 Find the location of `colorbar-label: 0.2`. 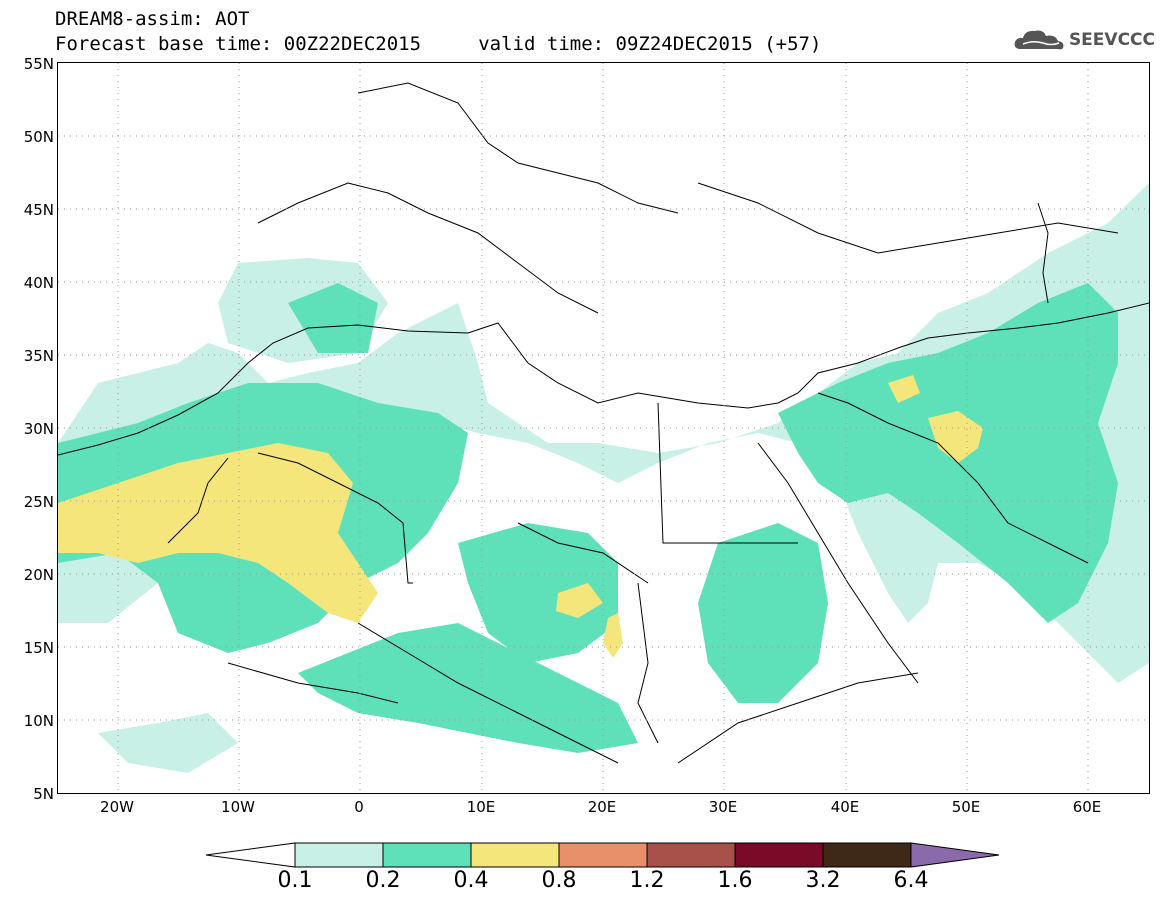

colorbar-label: 0.2 is located at coordinates (383, 880).